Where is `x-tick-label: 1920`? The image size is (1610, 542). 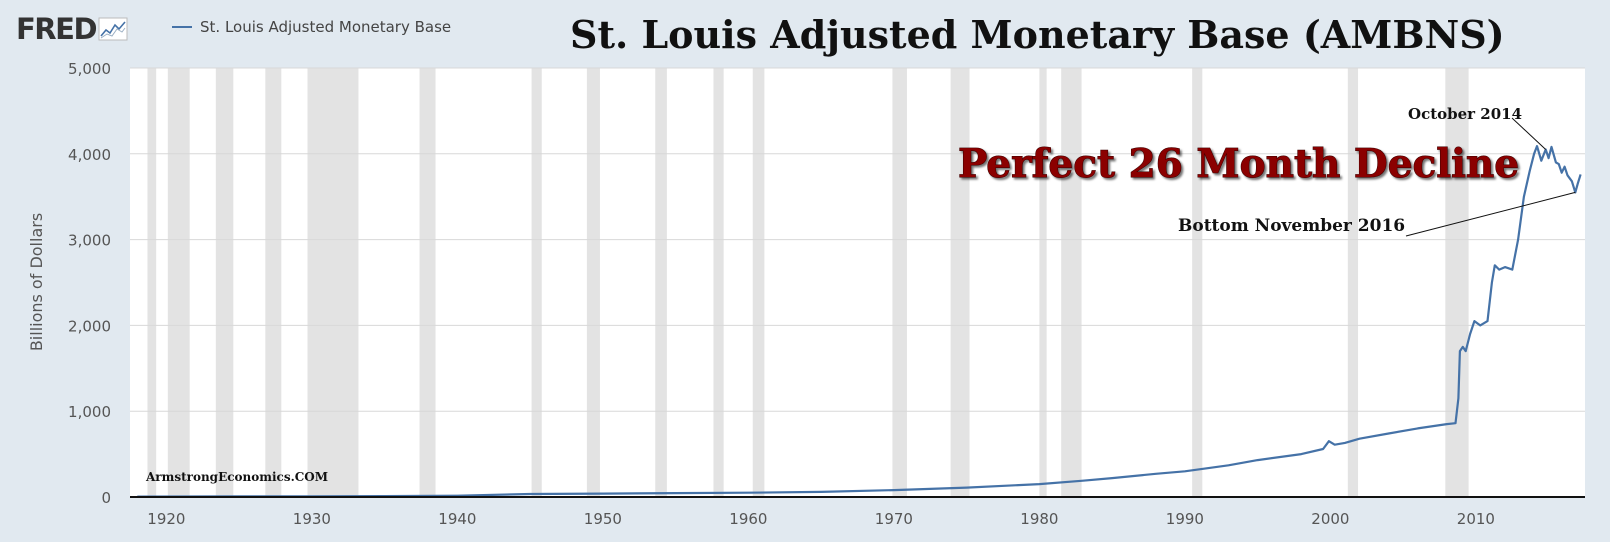 x-tick-label: 1920 is located at coordinates (166, 519).